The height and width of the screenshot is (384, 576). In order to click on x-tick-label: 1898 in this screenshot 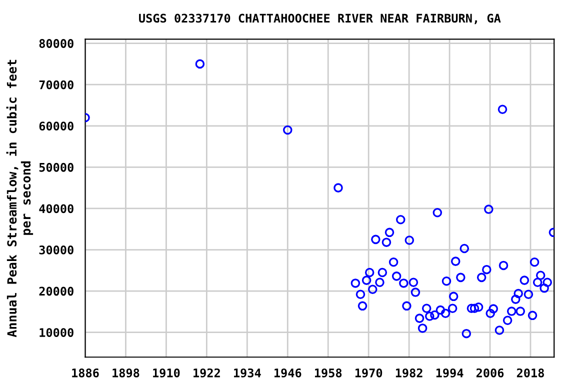, I will do `click(126, 373)`.